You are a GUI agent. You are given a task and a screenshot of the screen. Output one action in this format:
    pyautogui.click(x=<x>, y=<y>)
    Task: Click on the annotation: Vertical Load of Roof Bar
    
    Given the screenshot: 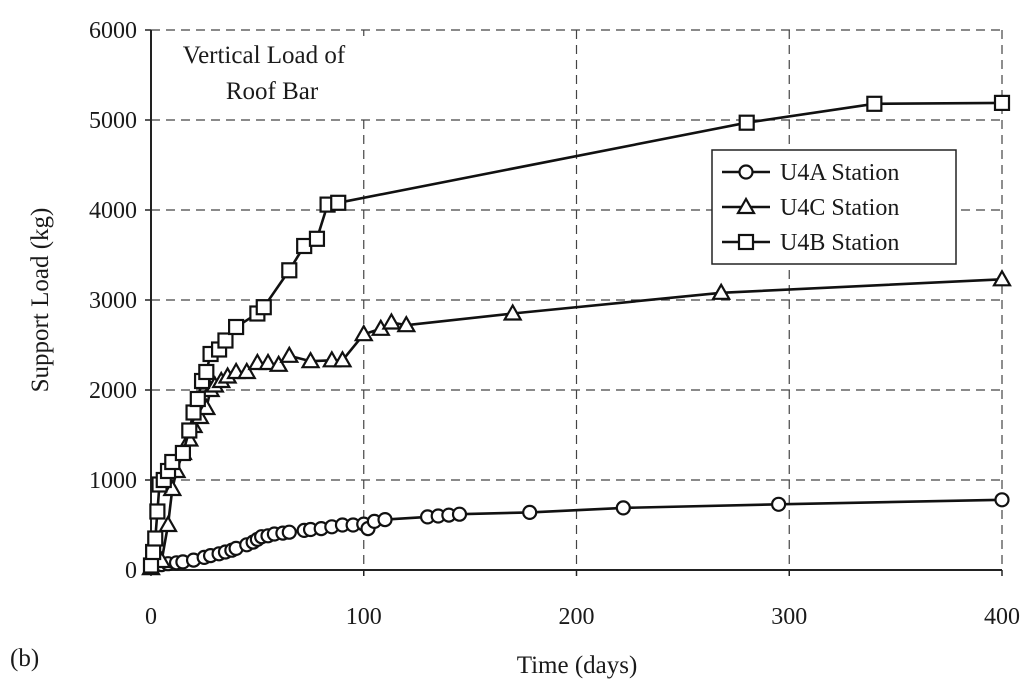 What is the action you would take?
    pyautogui.click(x=262, y=75)
    